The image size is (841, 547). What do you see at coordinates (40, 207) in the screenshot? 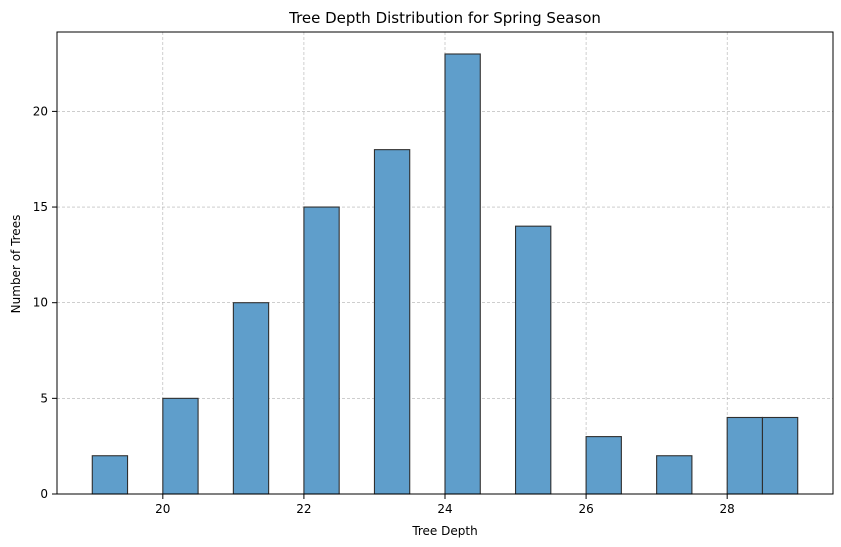
I see `y-tick-label: 15` at bounding box center [40, 207].